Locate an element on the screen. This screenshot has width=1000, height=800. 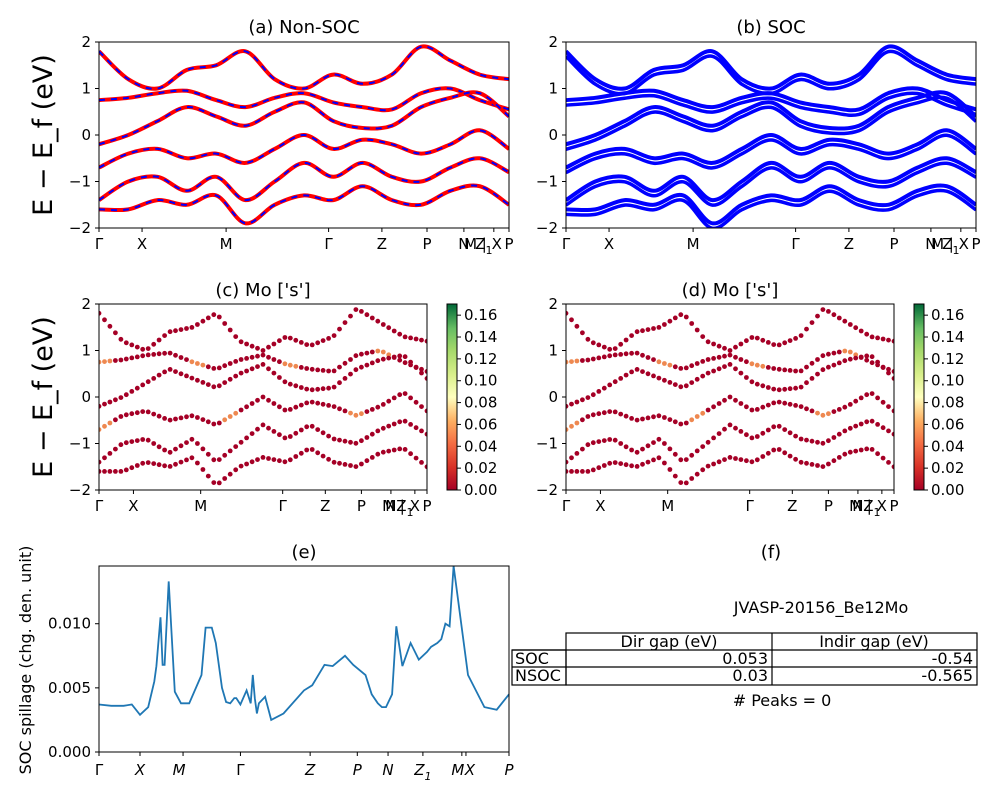
y-tick-label: 0 is located at coordinates (553, 397).